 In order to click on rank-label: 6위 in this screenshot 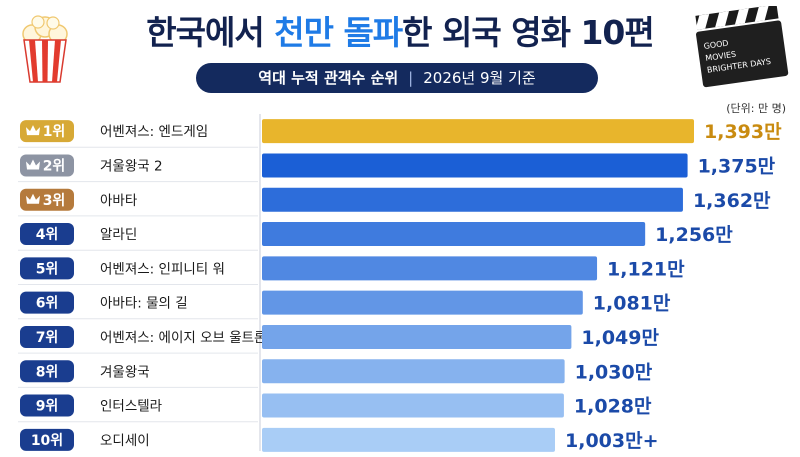, I will do `click(47, 304)`.